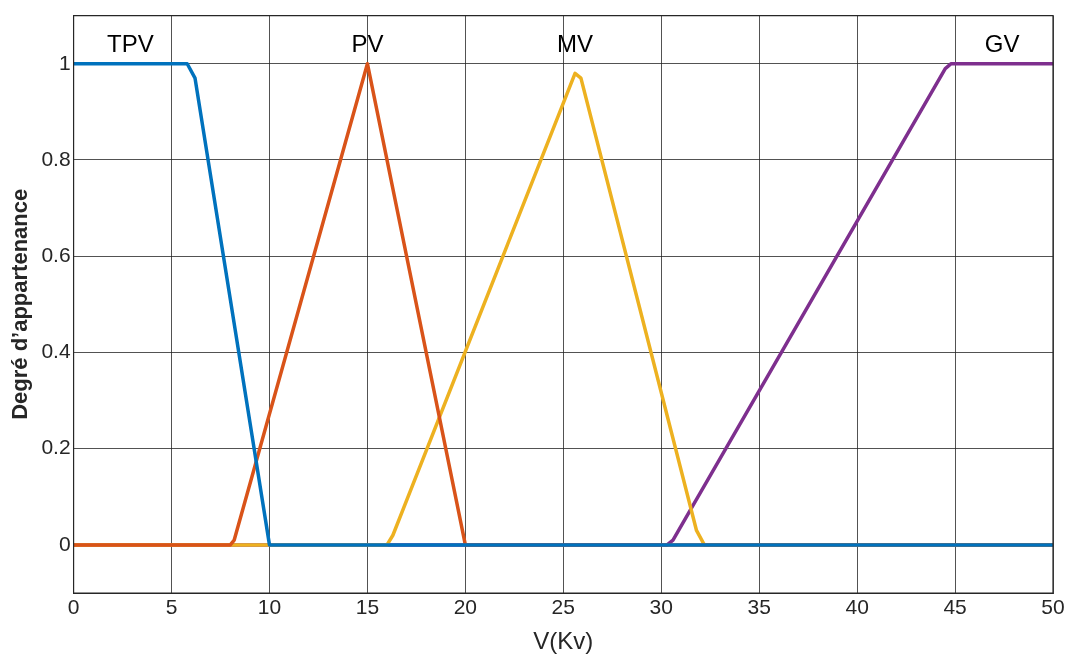 The height and width of the screenshot is (665, 1073). What do you see at coordinates (563, 607) in the screenshot?
I see `x-tick-label: 25` at bounding box center [563, 607].